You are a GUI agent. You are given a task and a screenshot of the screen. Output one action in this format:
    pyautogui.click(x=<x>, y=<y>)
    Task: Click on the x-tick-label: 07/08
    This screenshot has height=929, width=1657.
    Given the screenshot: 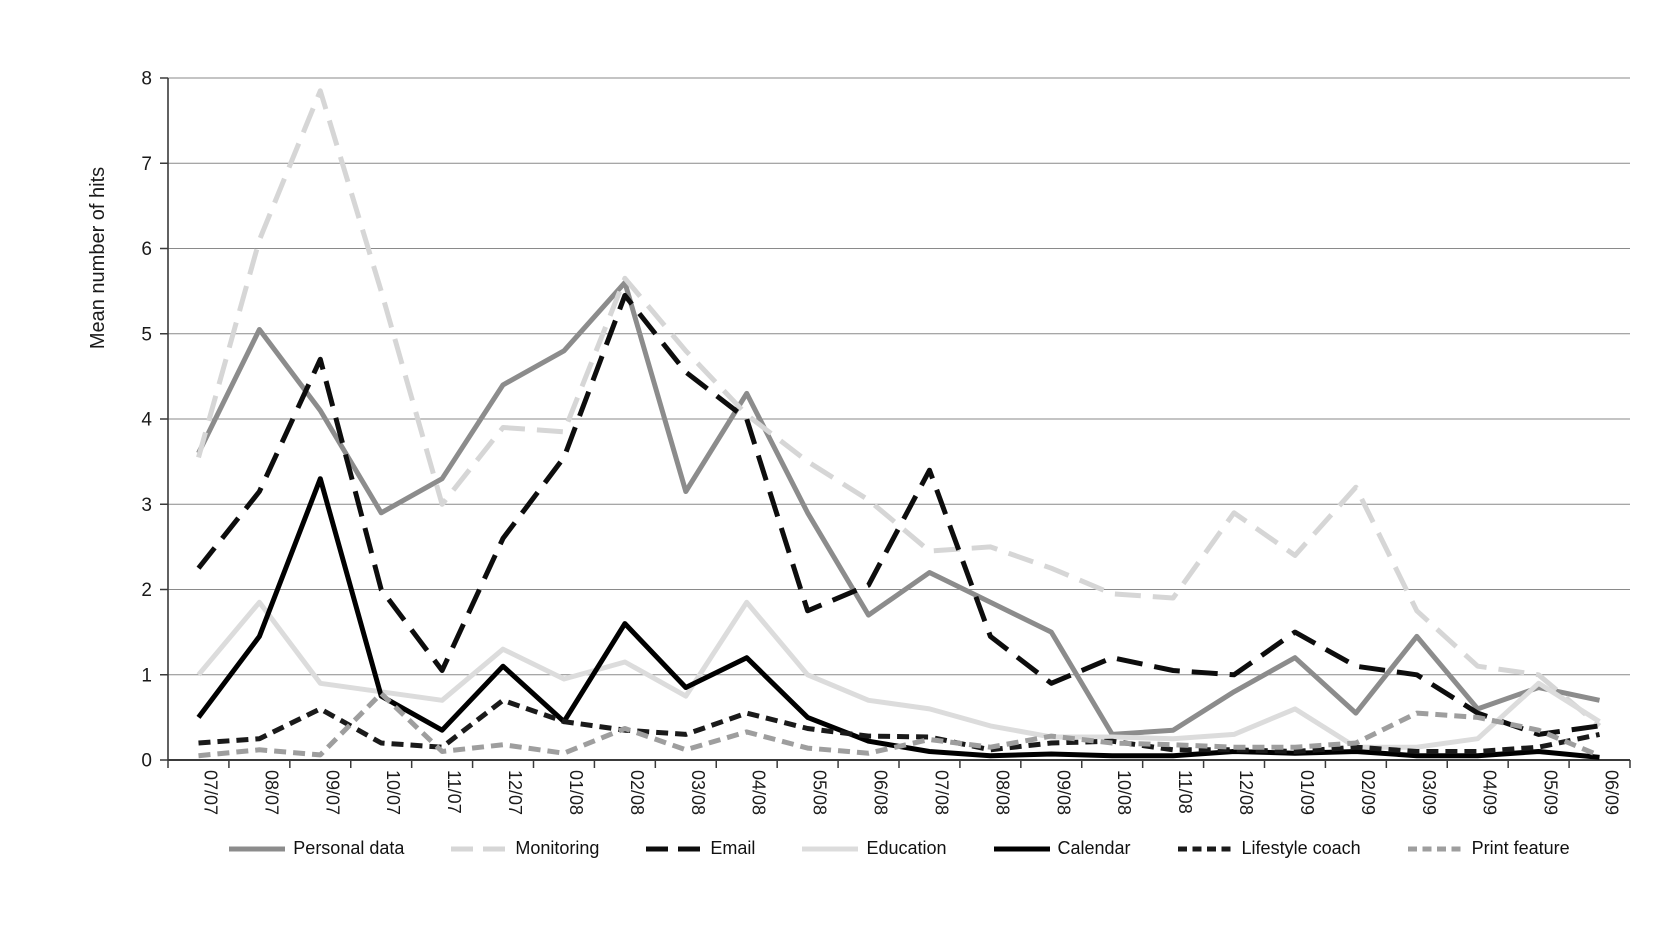 What is the action you would take?
    pyautogui.click(x=941, y=792)
    